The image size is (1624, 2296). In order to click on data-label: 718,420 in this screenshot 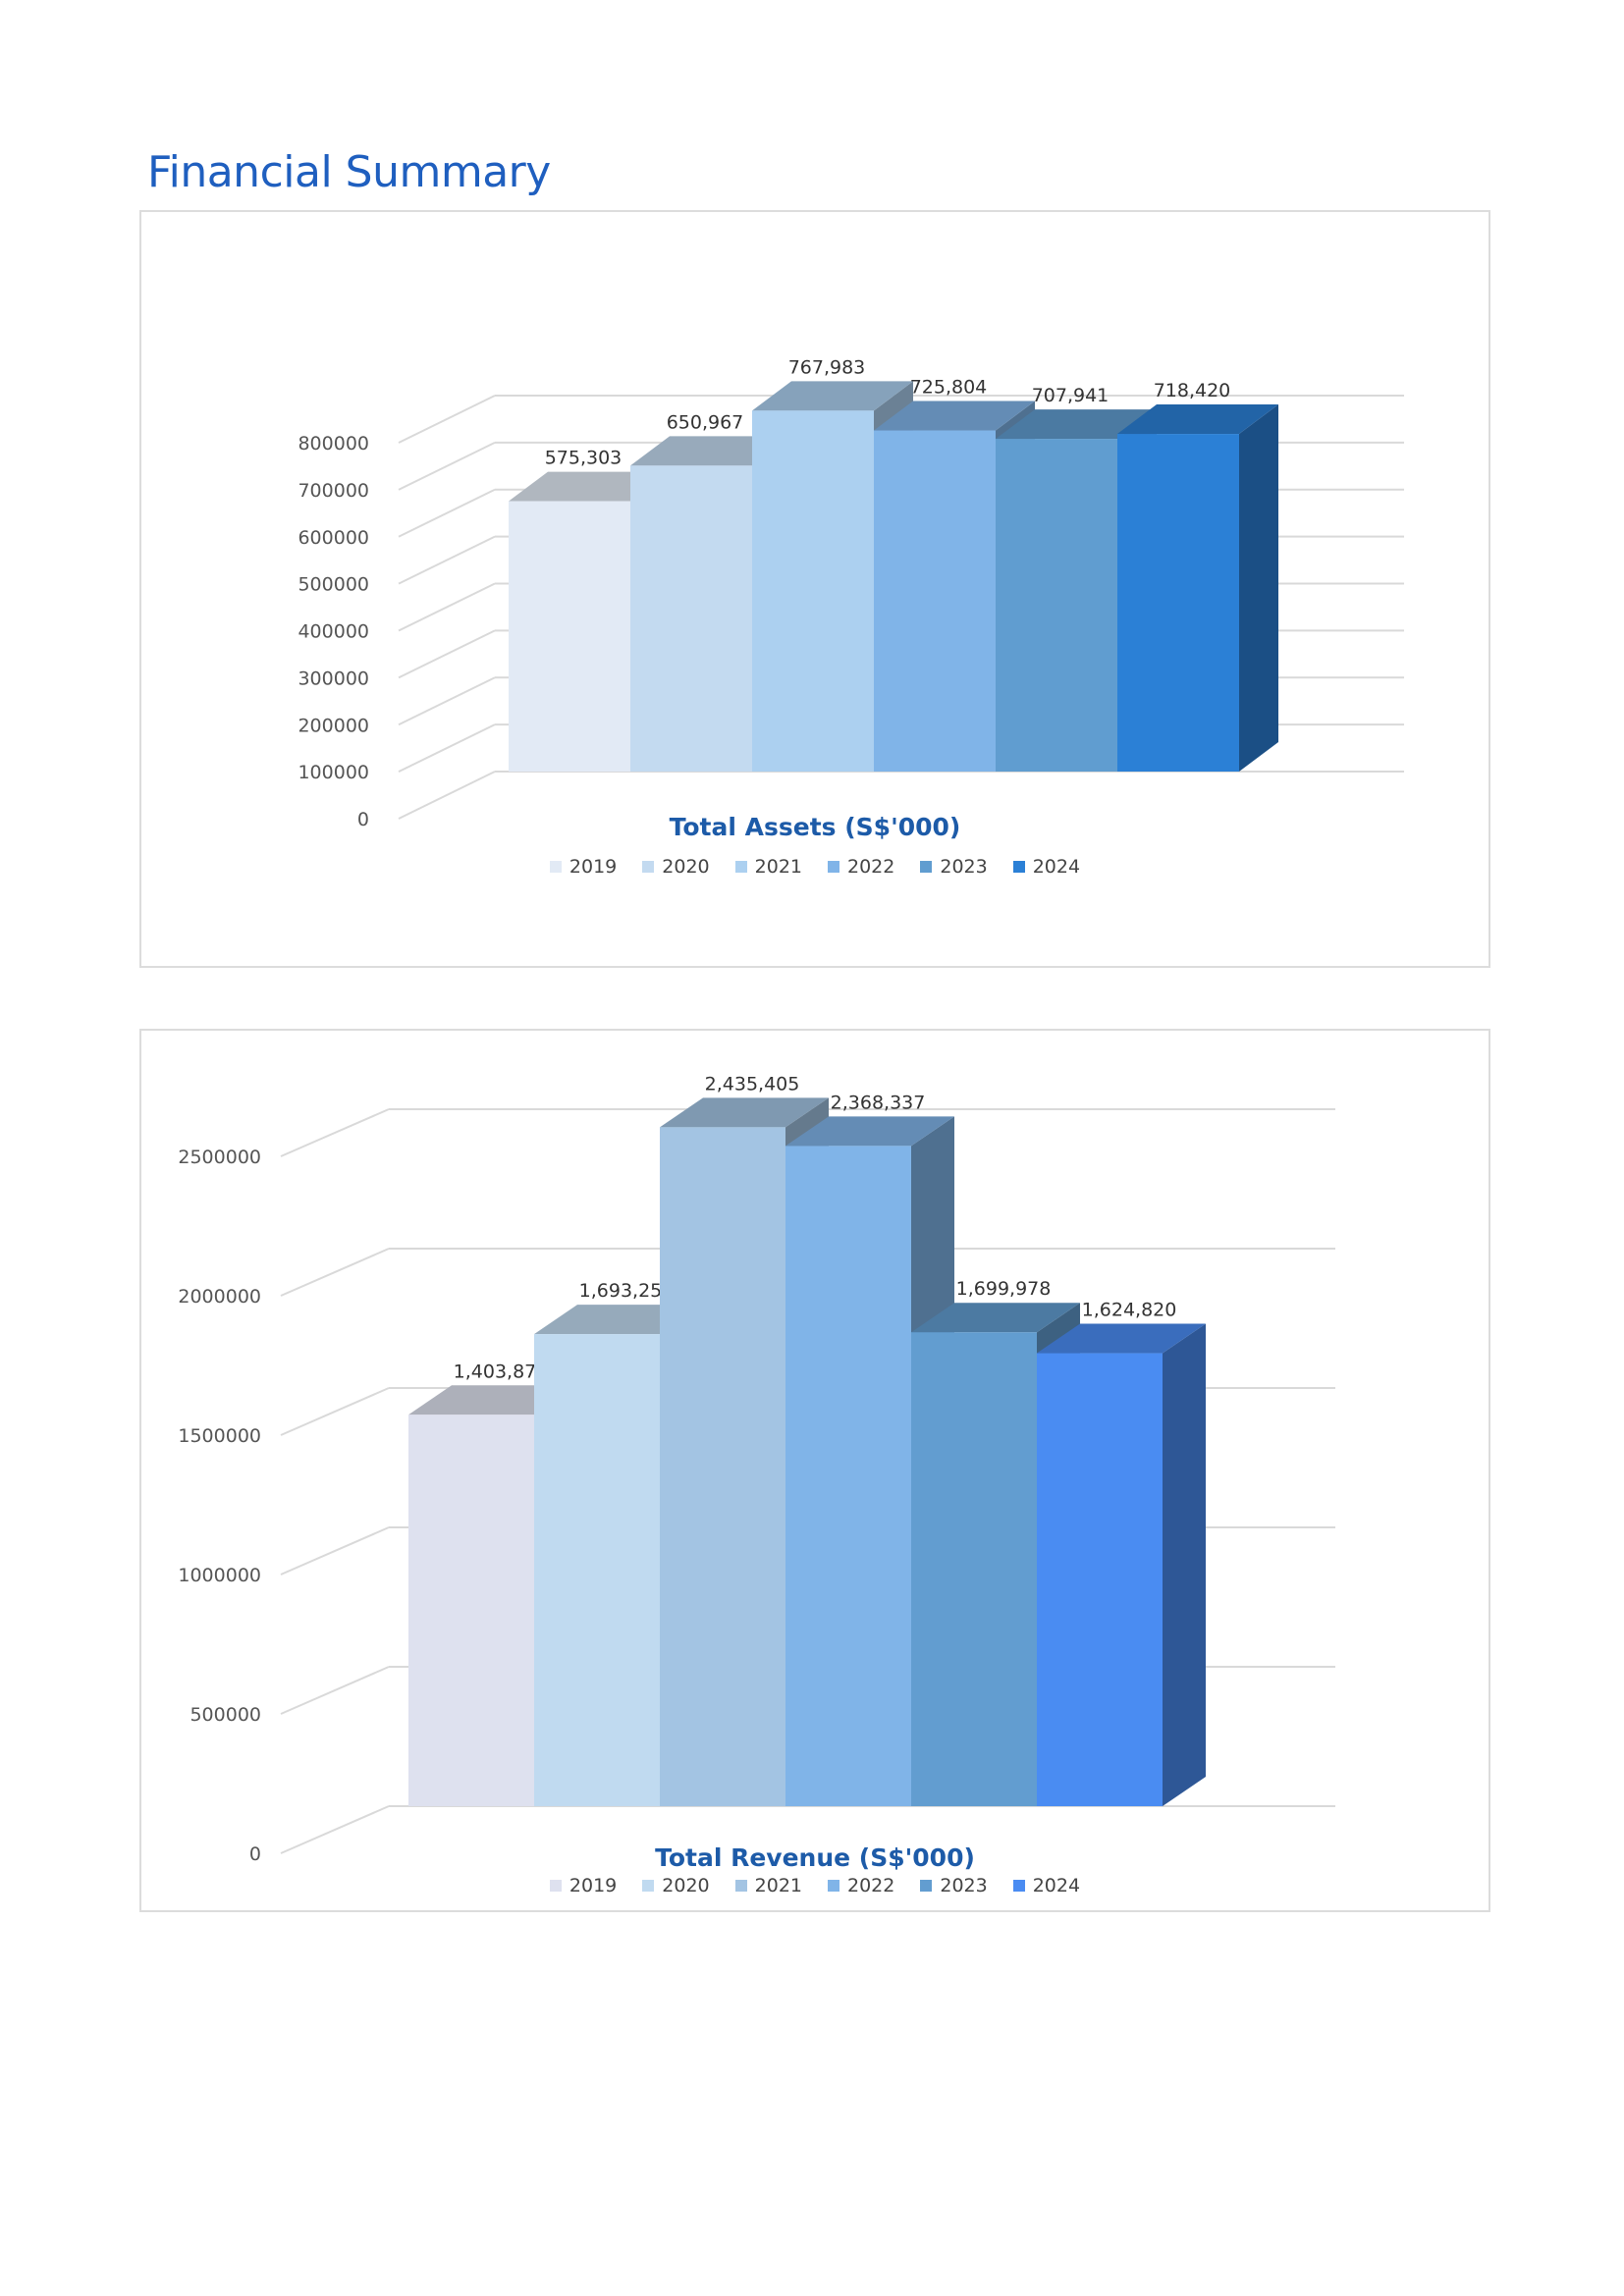, I will do `click(1192, 390)`.